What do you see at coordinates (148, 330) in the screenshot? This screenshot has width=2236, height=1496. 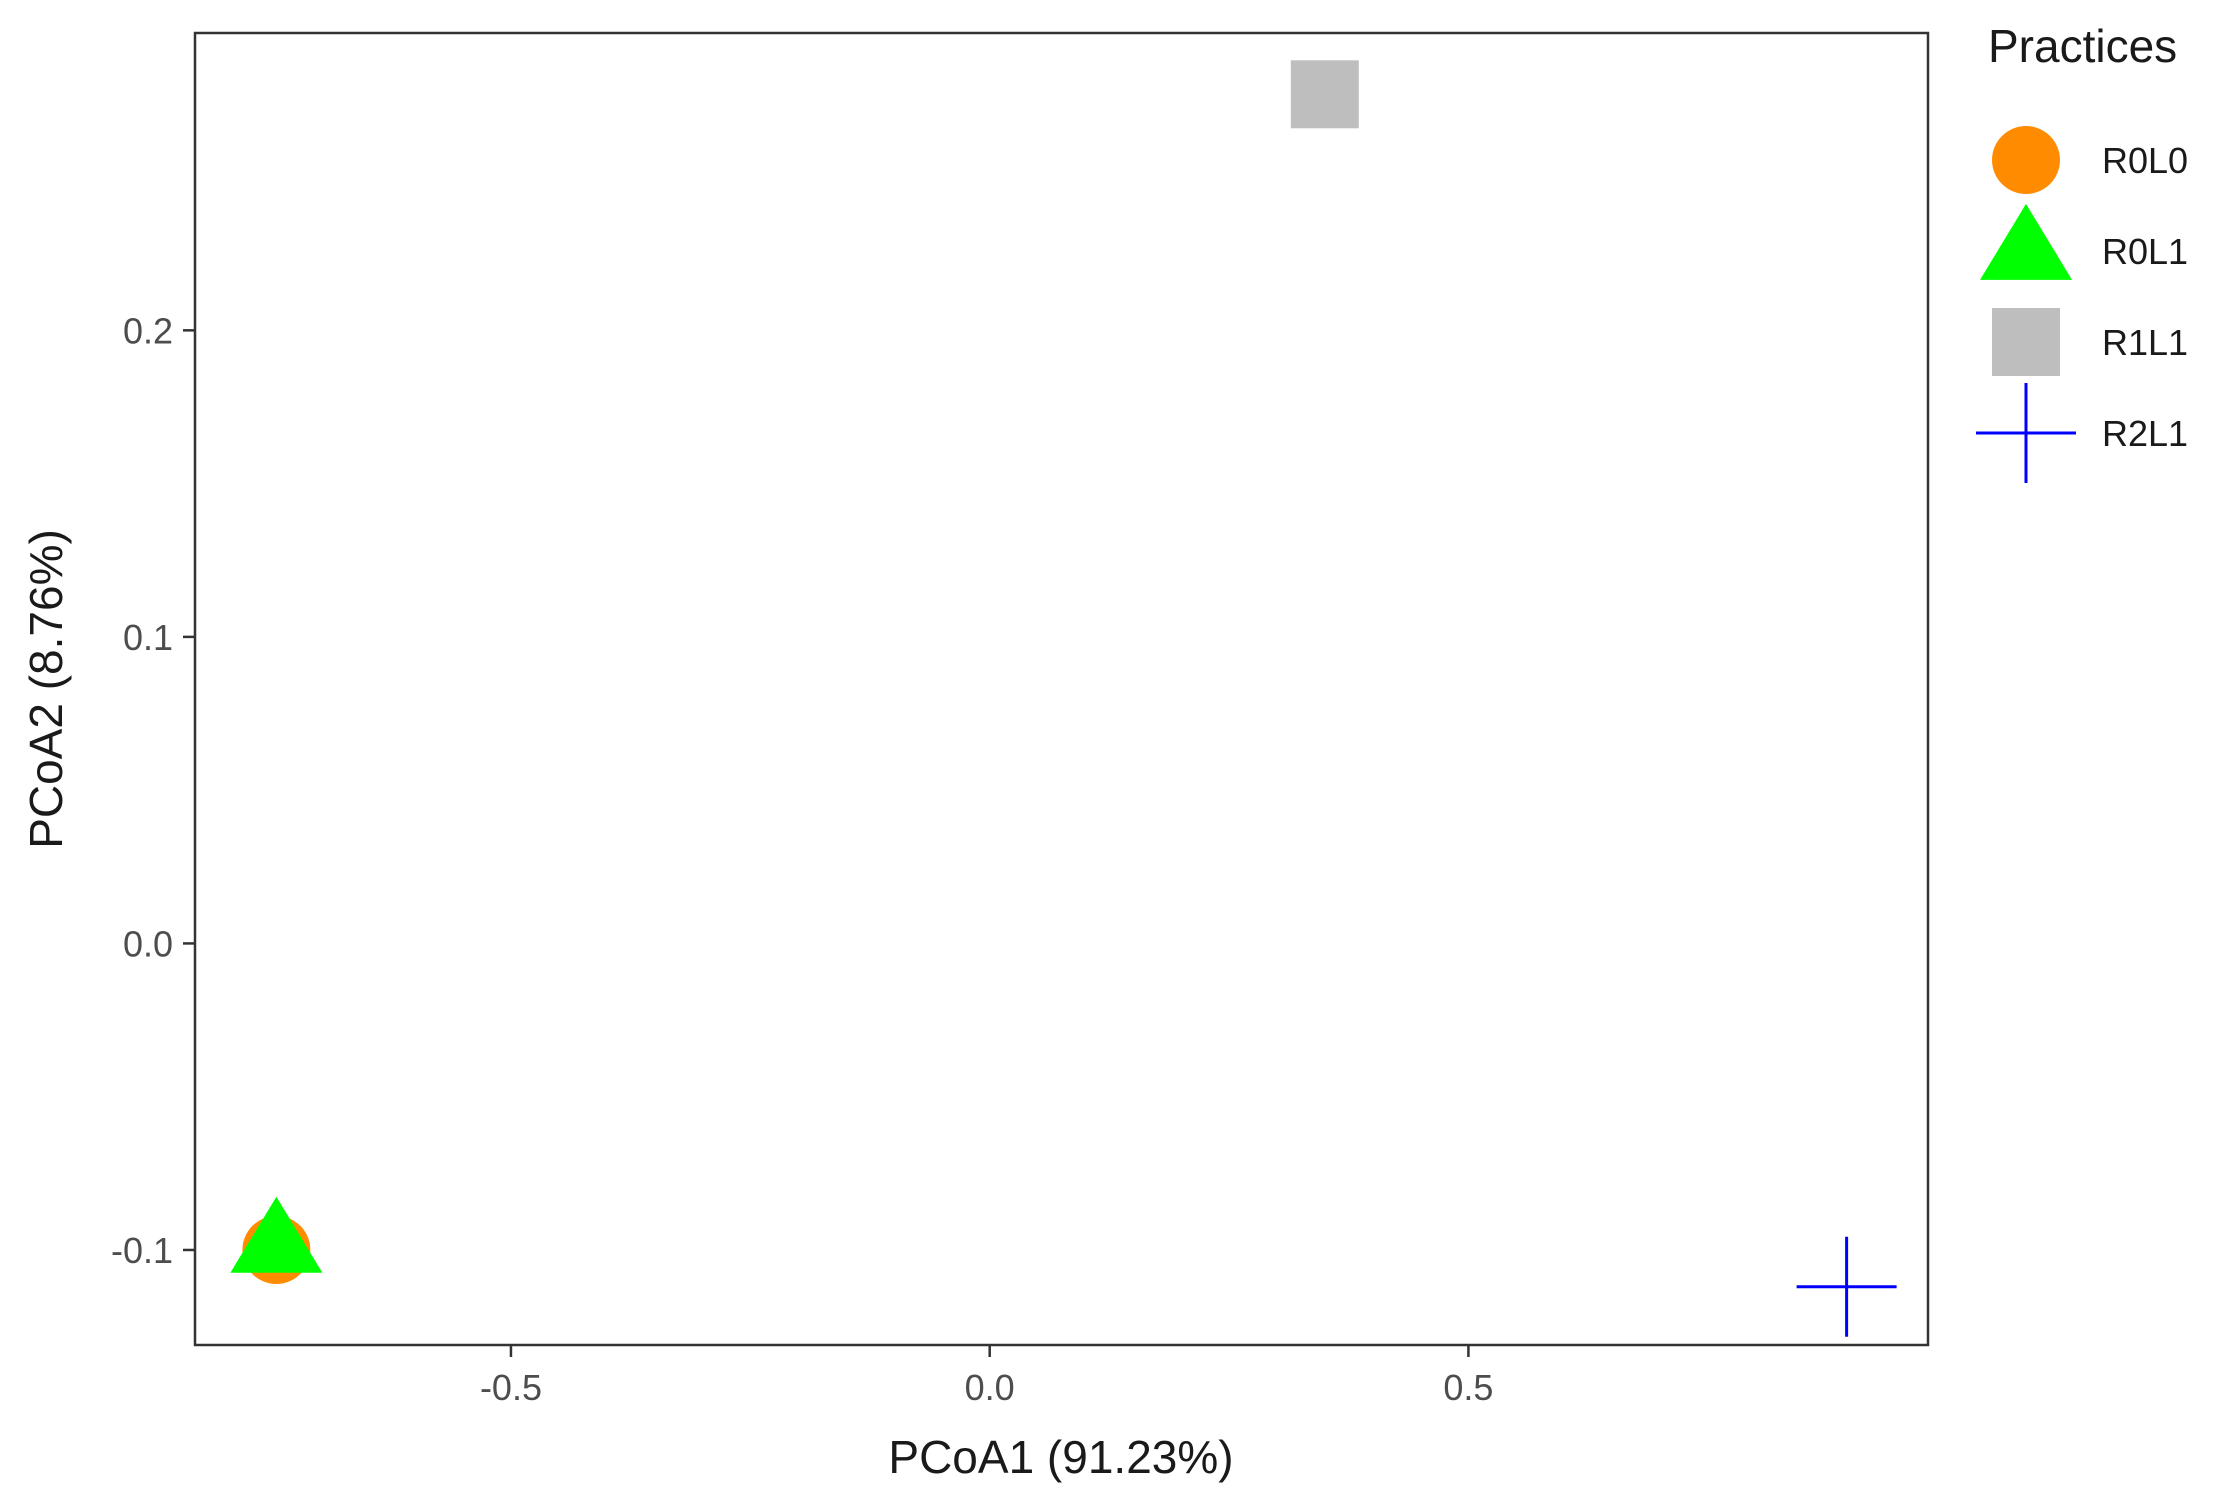 I see `y-tick-label: 0.2` at bounding box center [148, 330].